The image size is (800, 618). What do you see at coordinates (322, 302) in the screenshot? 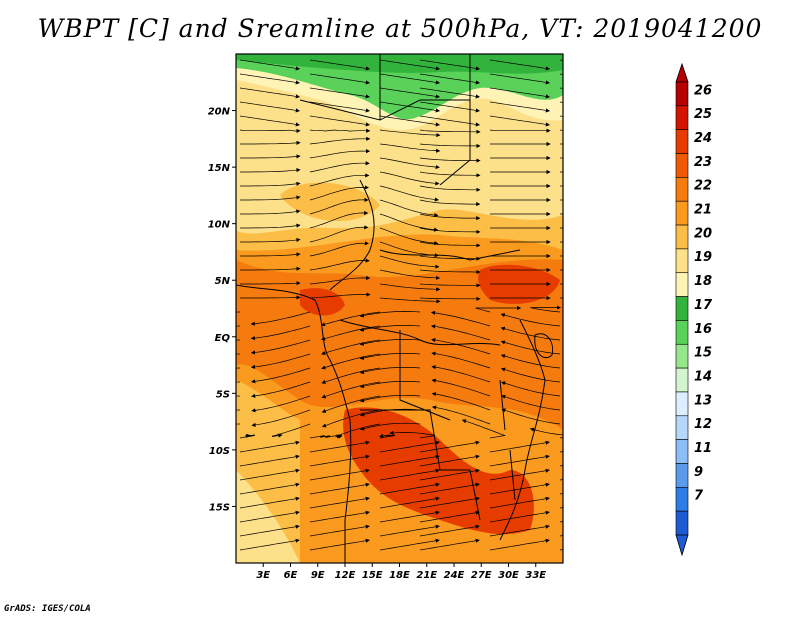
I see `shade-23-cameroon` at bounding box center [322, 302].